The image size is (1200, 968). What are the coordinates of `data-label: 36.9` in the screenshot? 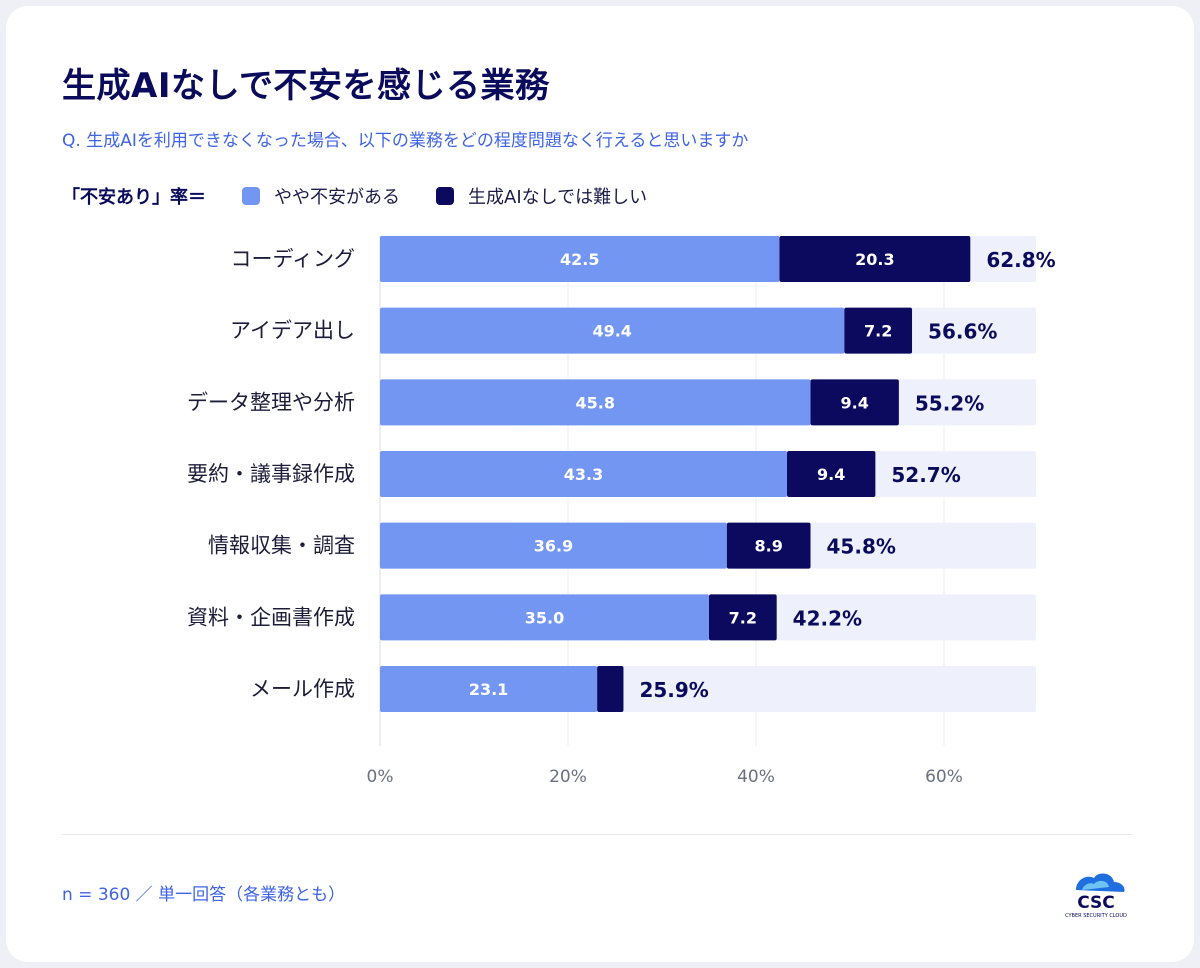 It's located at (553, 546).